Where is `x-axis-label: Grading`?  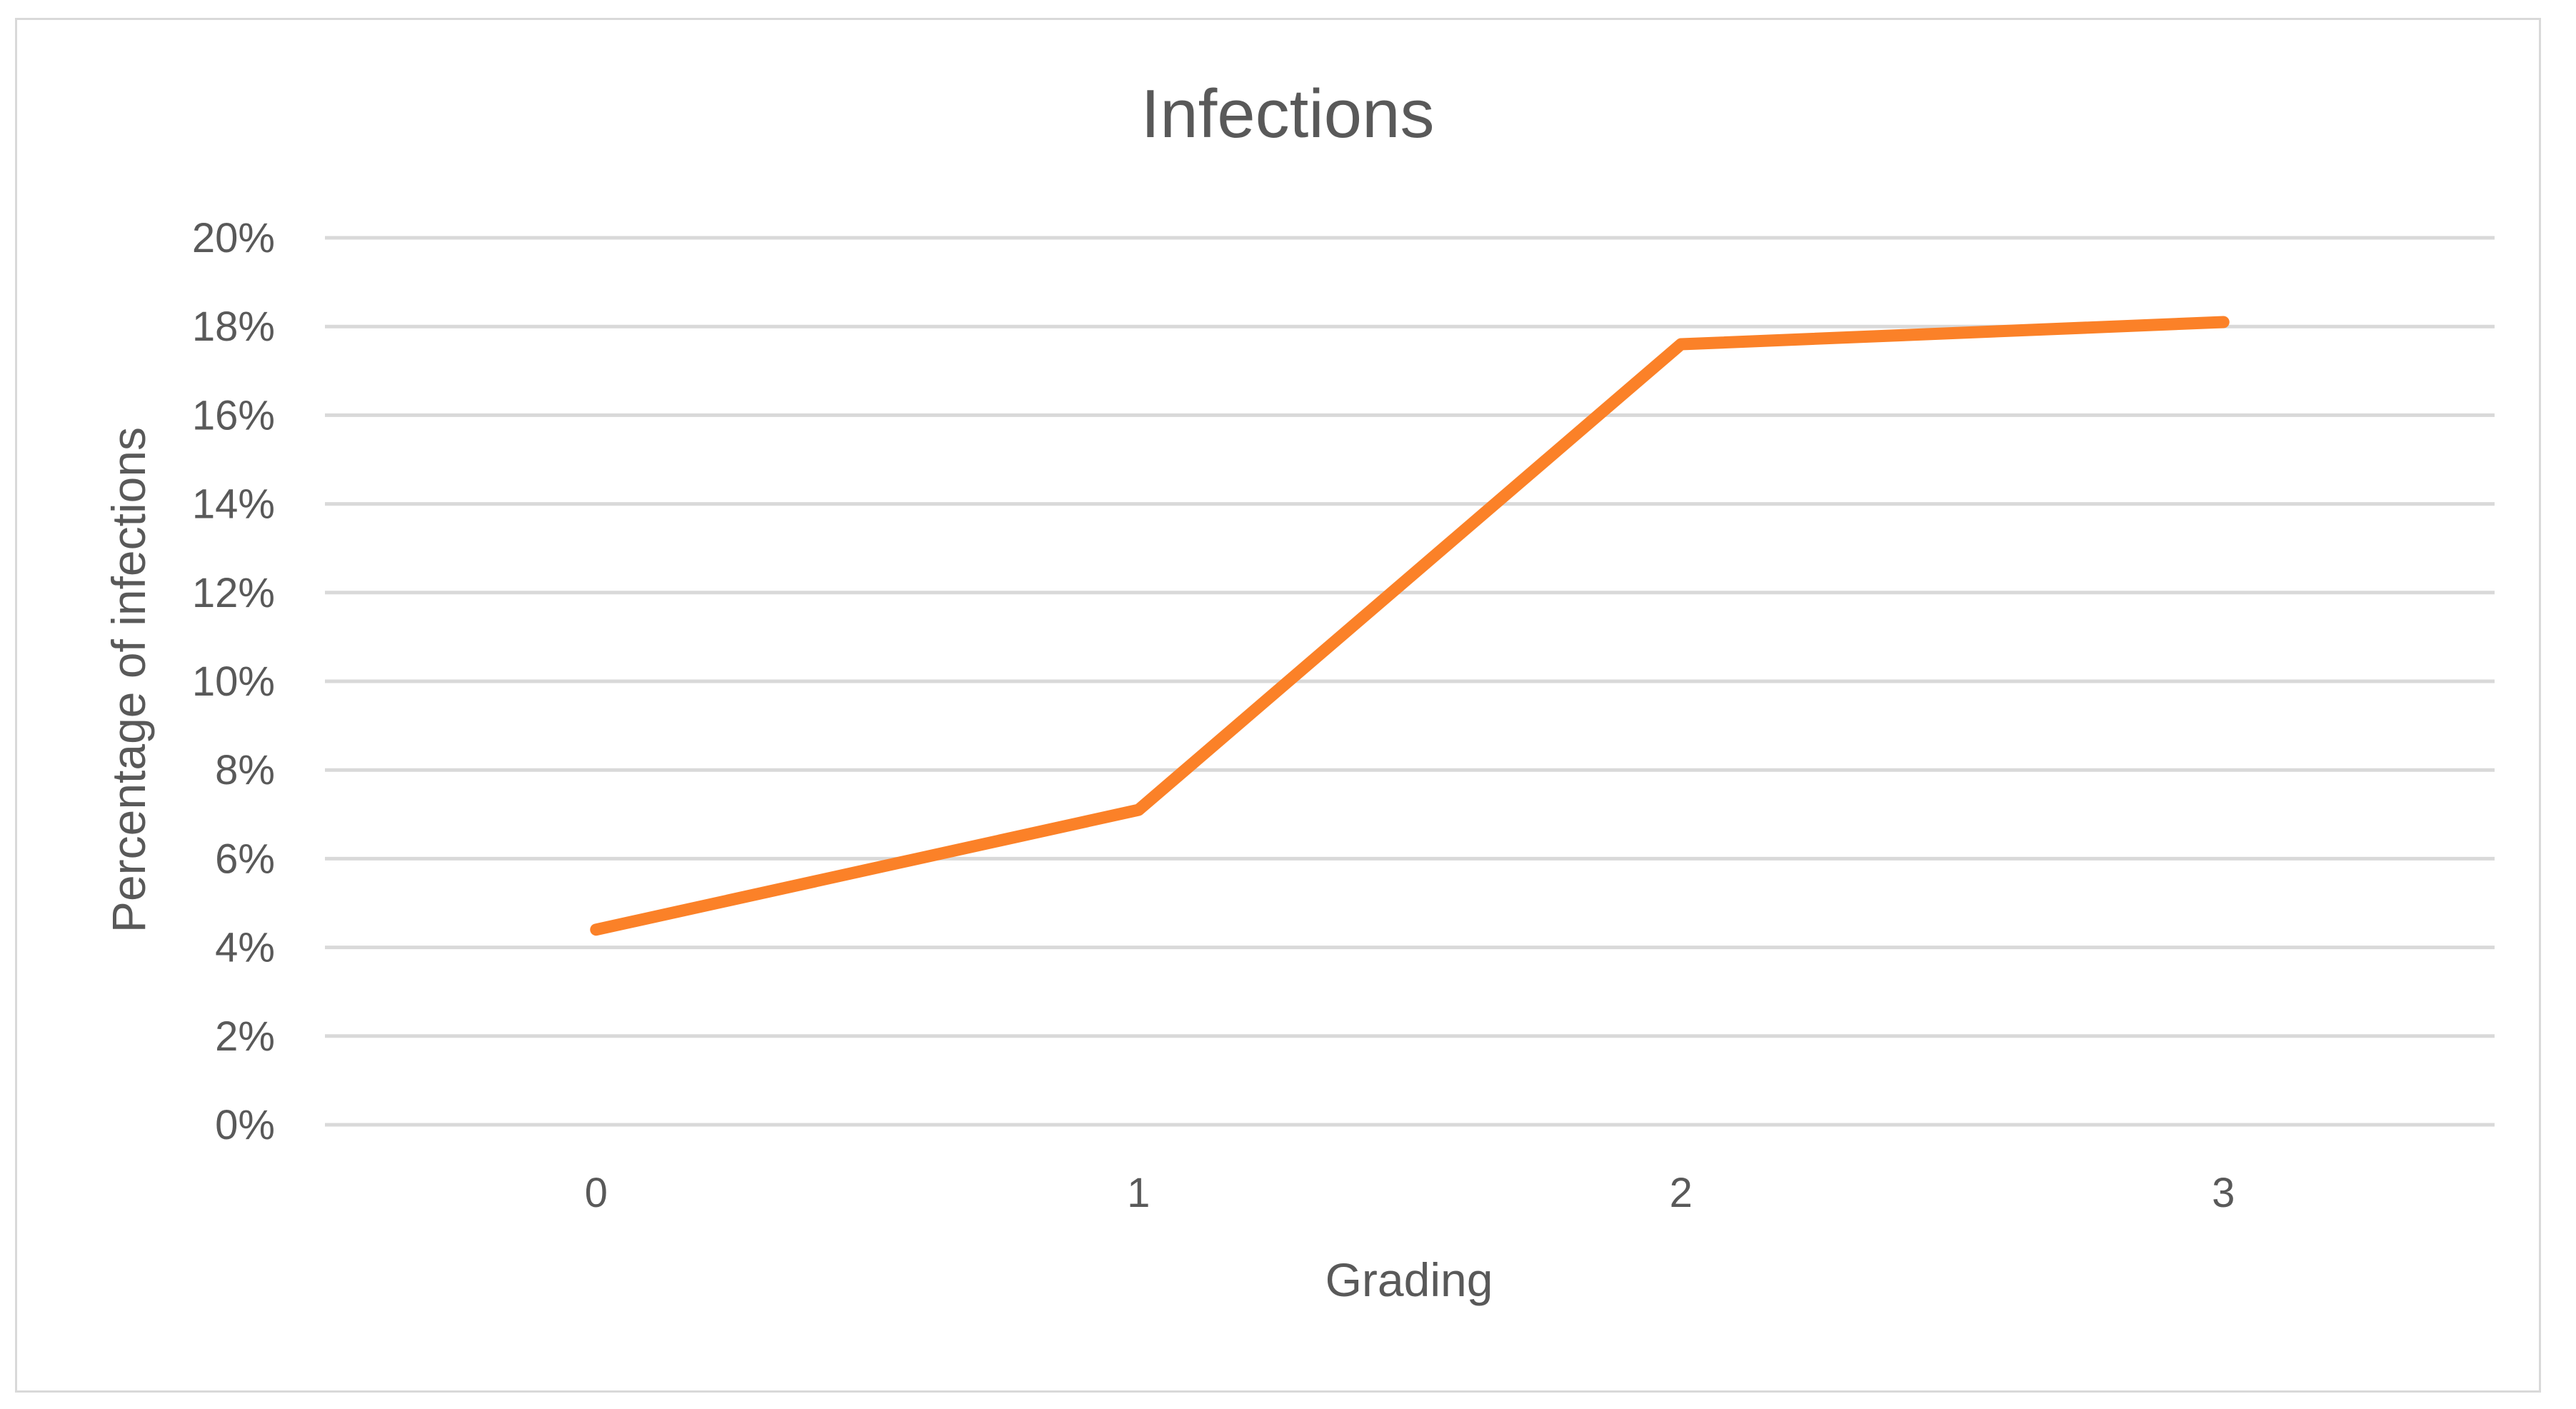 x-axis-label: Grading is located at coordinates (1409, 1279).